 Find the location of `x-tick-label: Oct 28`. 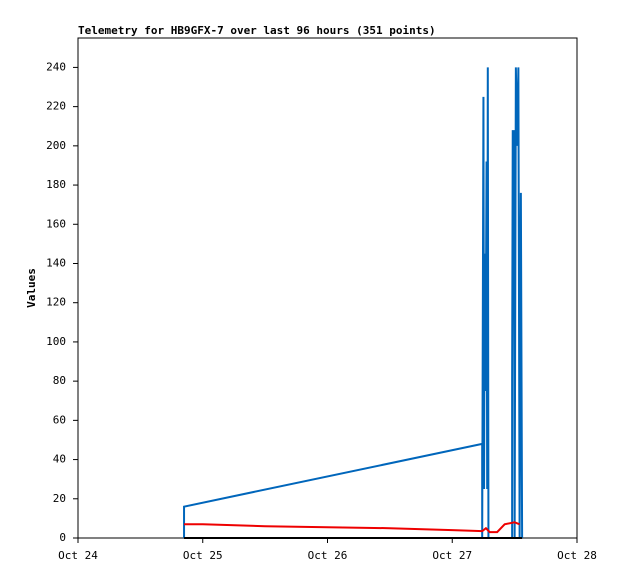

x-tick-label: Oct 28 is located at coordinates (577, 555).